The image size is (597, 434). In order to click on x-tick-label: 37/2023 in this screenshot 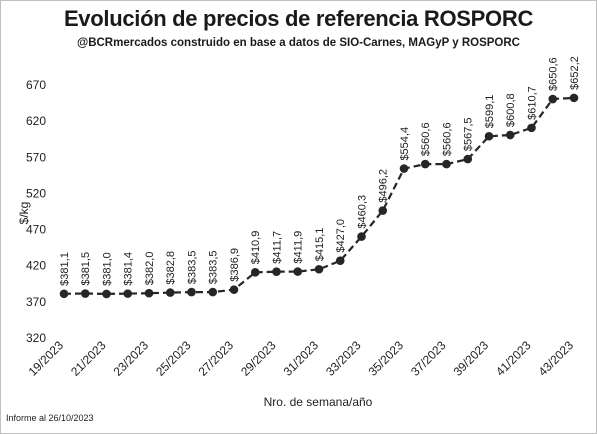, I will do `click(428, 358)`.